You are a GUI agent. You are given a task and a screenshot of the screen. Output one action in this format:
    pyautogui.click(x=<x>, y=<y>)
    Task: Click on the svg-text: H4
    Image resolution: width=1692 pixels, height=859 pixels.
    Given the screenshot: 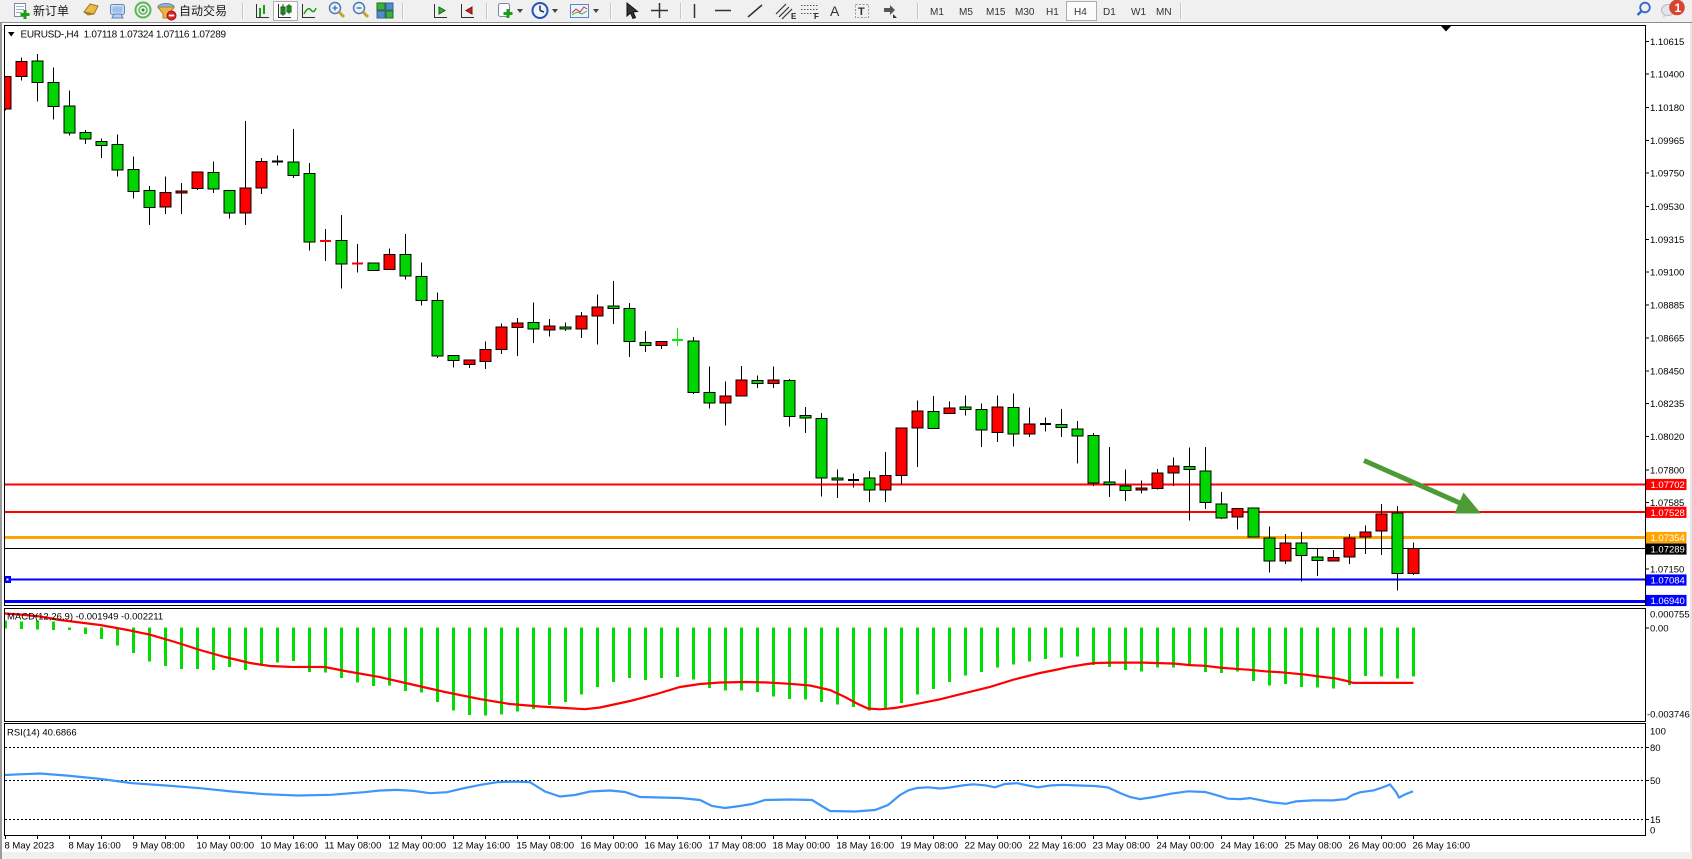 What is the action you would take?
    pyautogui.click(x=1080, y=12)
    